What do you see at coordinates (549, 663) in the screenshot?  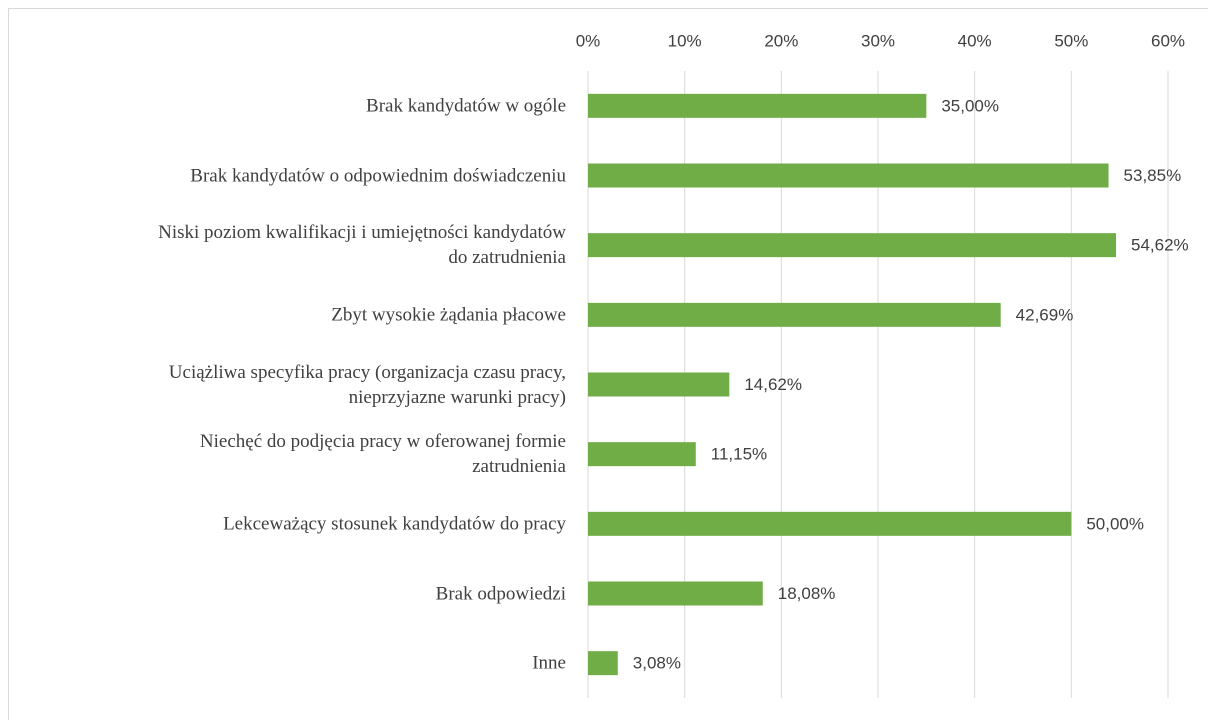 I see `y-tick-label: Inne` at bounding box center [549, 663].